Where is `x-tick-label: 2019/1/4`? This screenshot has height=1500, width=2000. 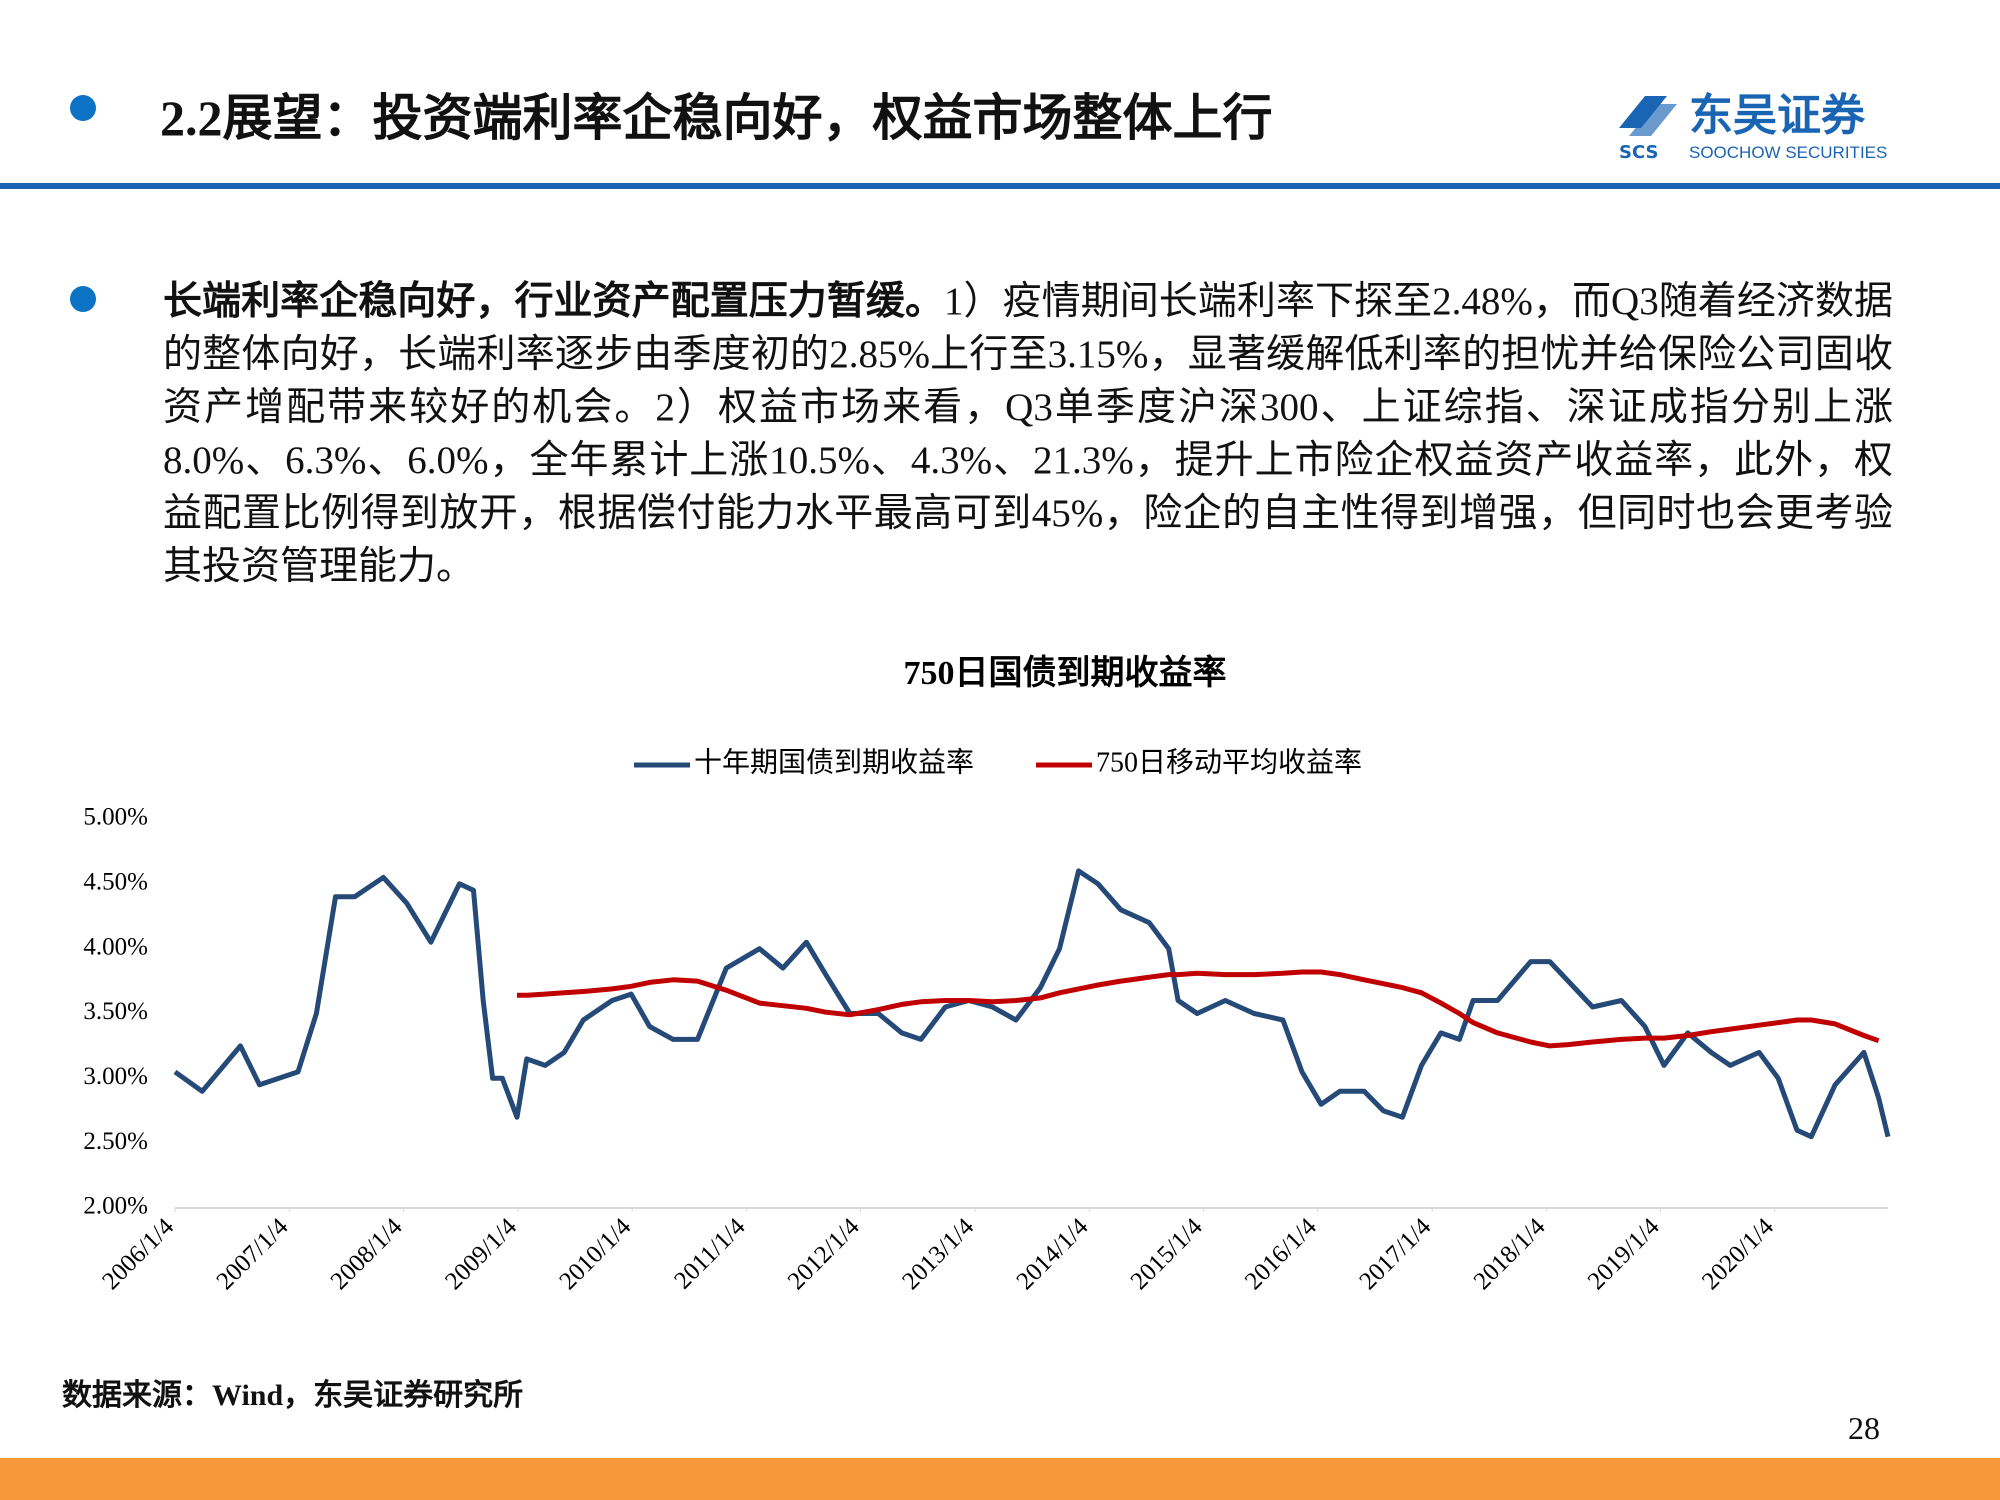
x-tick-label: 2019/1/4 is located at coordinates (1624, 1254).